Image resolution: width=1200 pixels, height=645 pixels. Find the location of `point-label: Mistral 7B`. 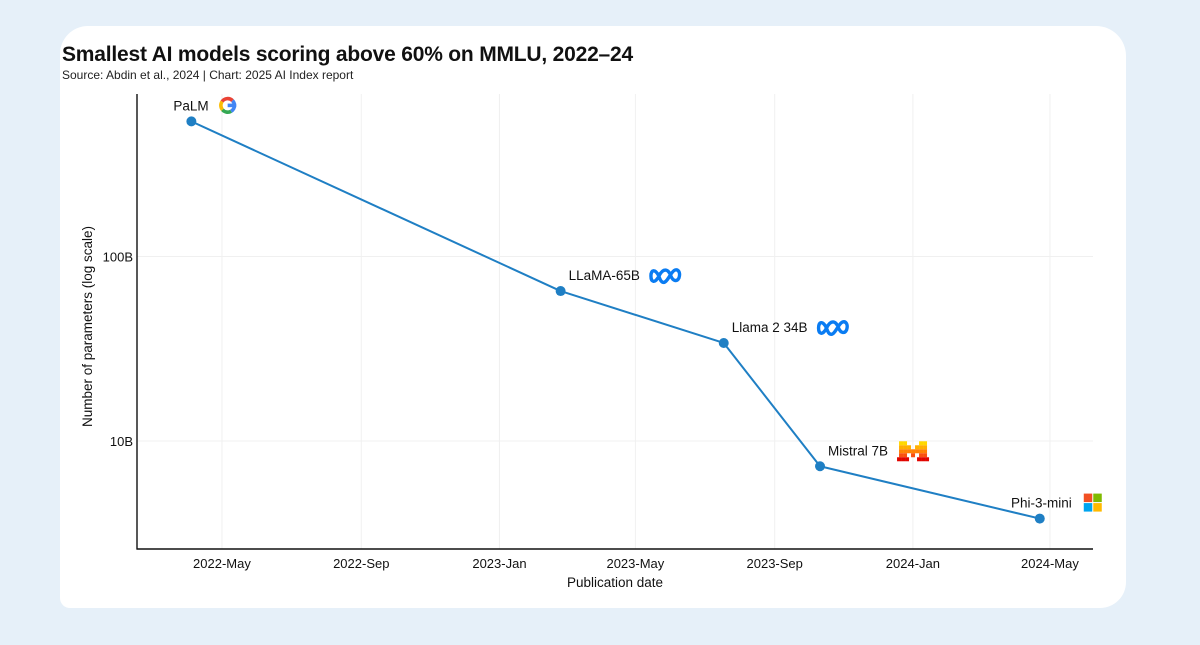

point-label: Mistral 7B is located at coordinates (858, 450).